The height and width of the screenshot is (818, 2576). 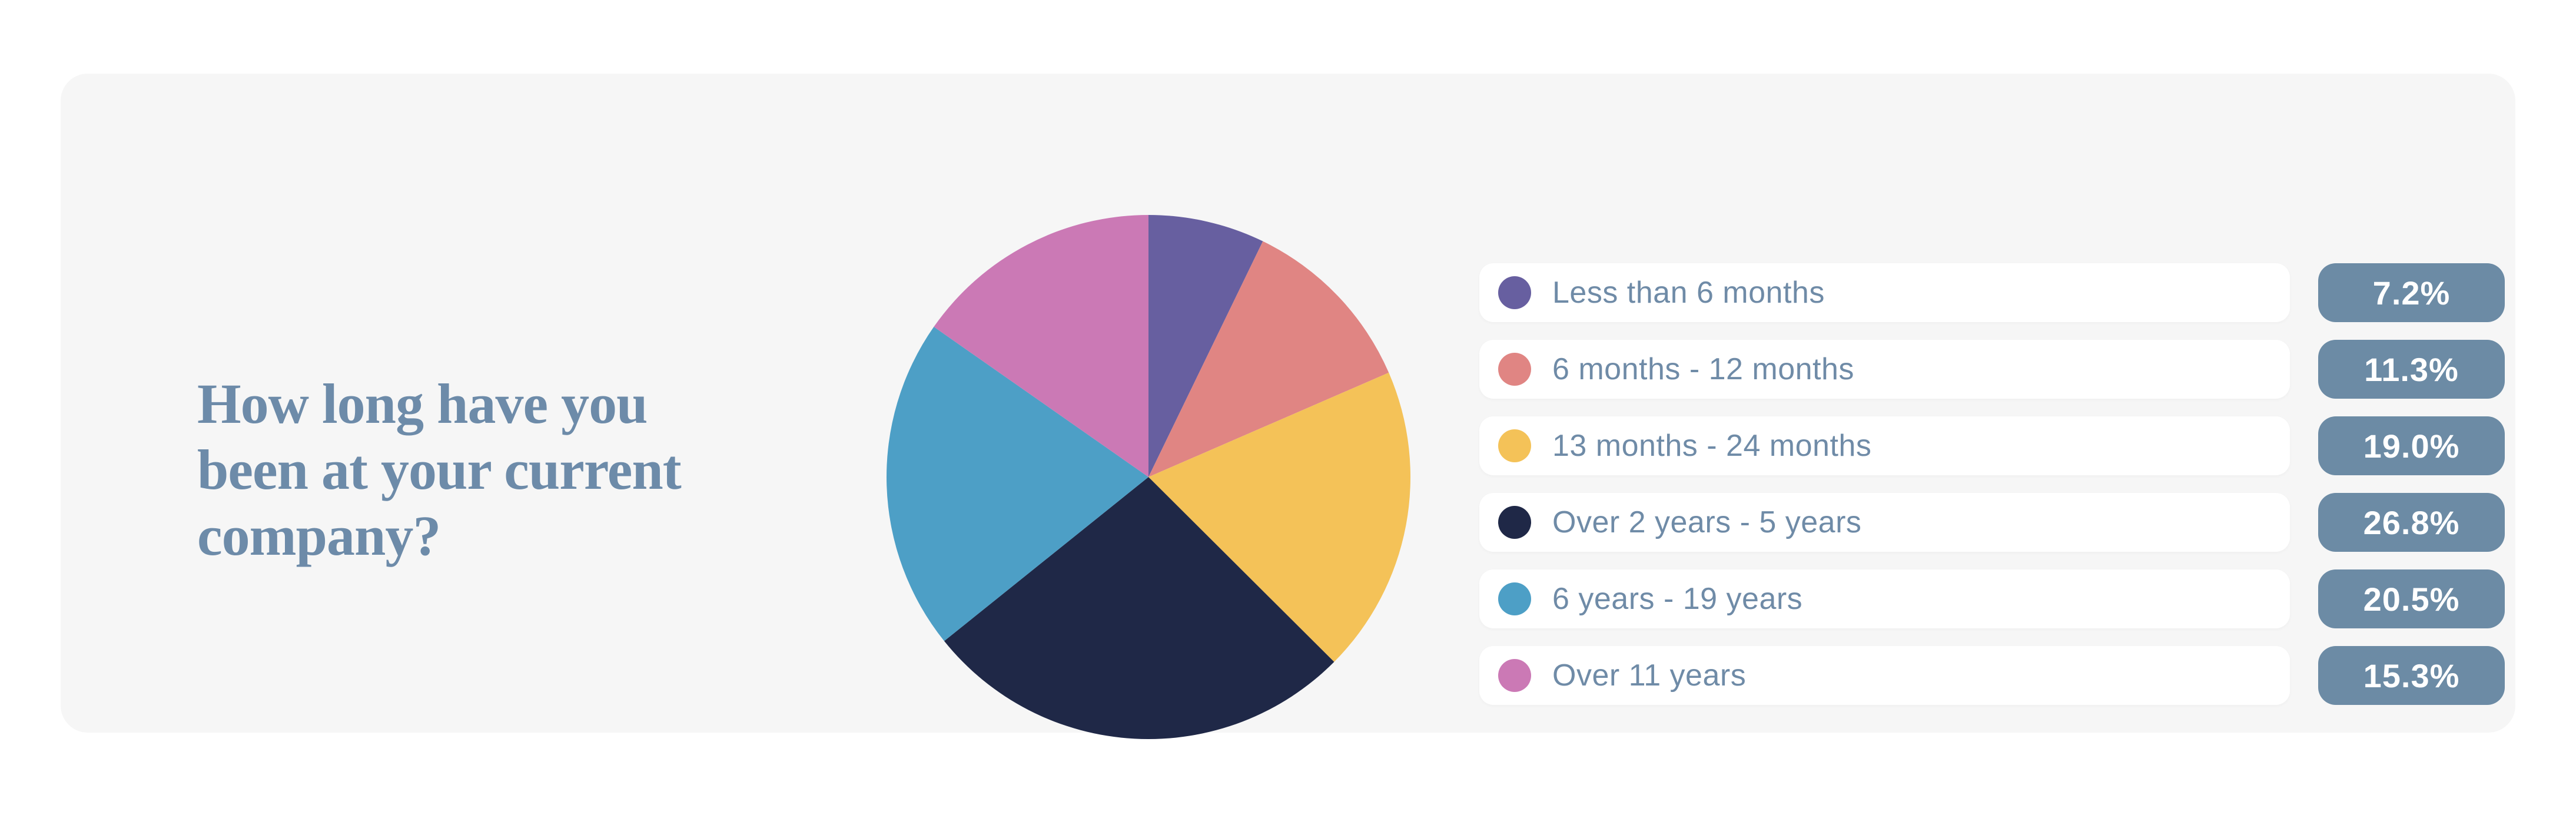 I want to click on pie-chart, so click(x=1148, y=477).